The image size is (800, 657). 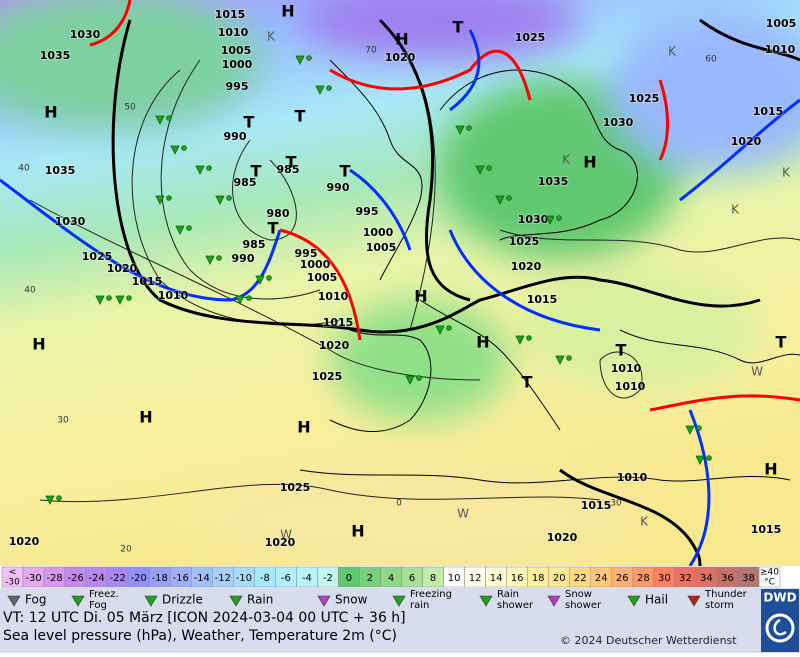 I want to click on legend-label: Freez. Fog, so click(x=104, y=600).